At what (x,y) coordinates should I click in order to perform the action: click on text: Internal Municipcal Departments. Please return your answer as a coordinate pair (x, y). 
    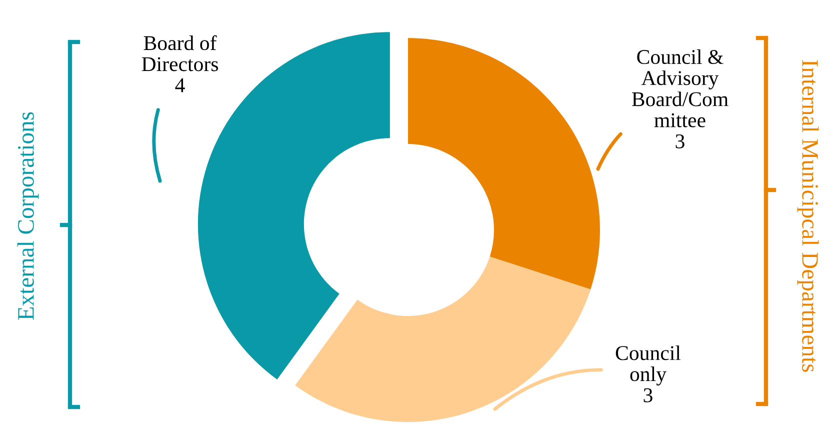
    Looking at the image, I should click on (808, 216).